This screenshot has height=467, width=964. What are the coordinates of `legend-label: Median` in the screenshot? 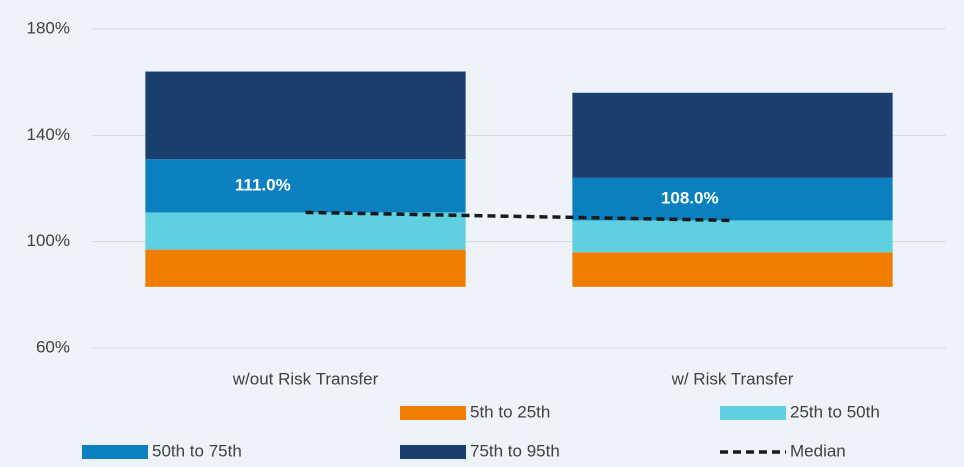 It's located at (818, 450).